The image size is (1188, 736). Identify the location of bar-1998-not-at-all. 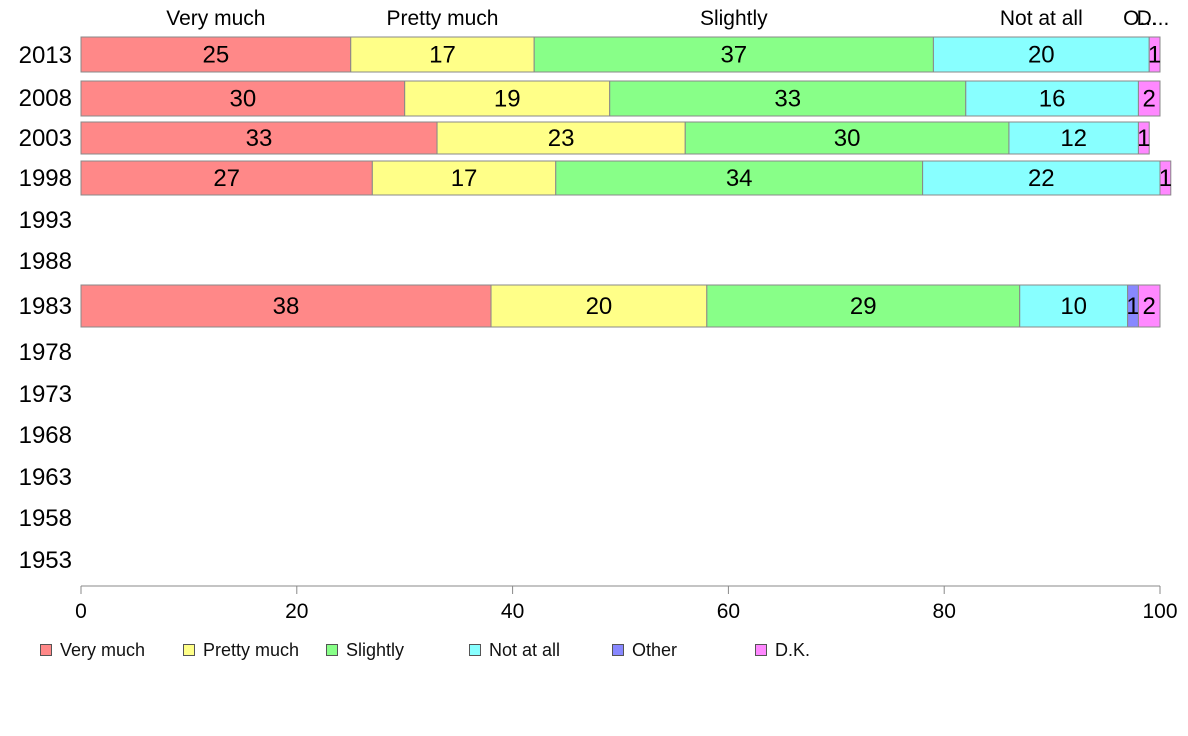
(1041, 178).